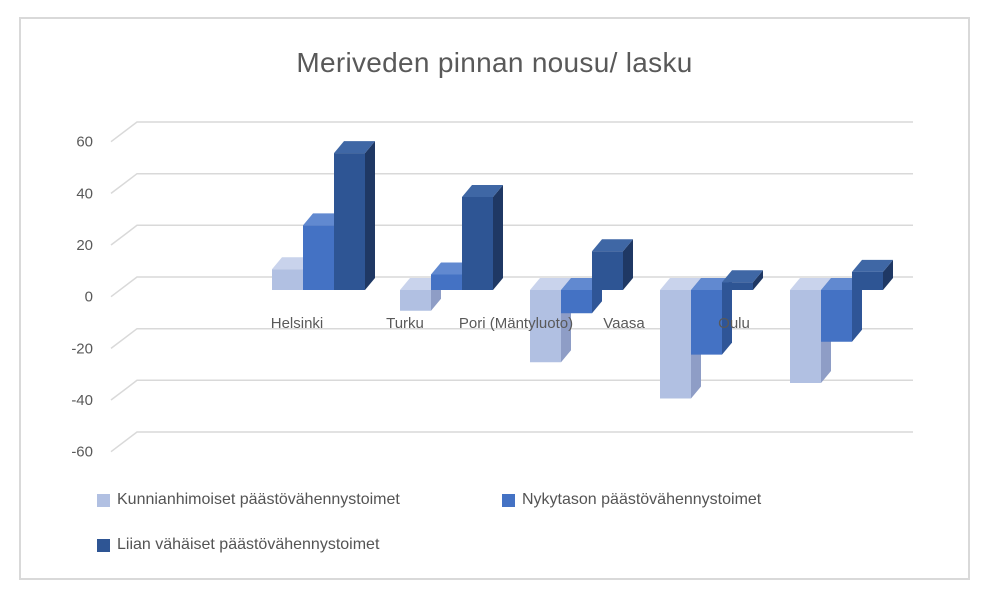 This screenshot has height=600, width=1000. Describe the element at coordinates (581, 284) in the screenshot. I see `bar-c2-s2-top` at that location.